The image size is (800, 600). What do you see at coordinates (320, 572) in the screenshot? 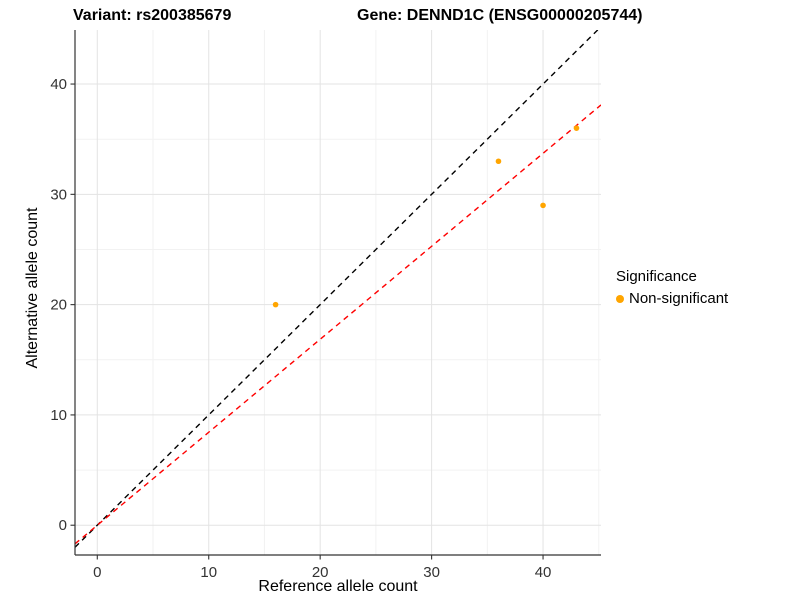
I see `x-tick-label: 20` at bounding box center [320, 572].